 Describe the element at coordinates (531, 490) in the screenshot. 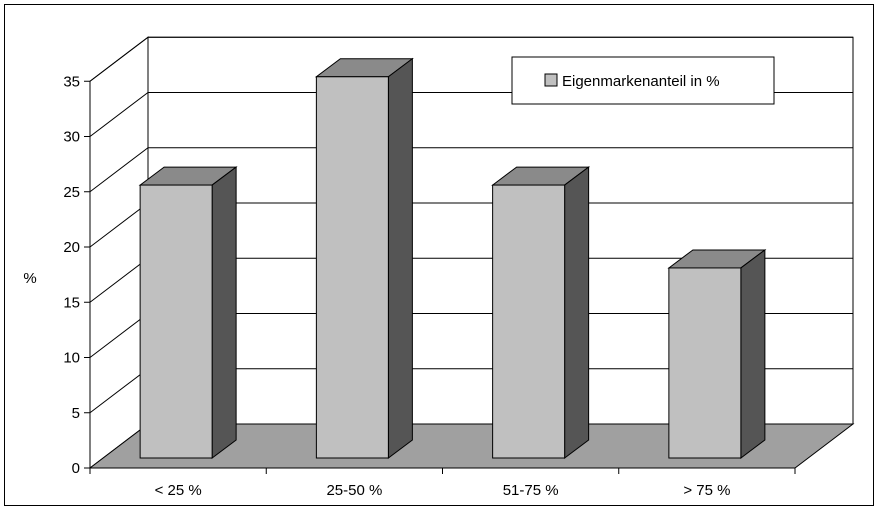

I see `x-tick-label: 51-75 %` at that location.